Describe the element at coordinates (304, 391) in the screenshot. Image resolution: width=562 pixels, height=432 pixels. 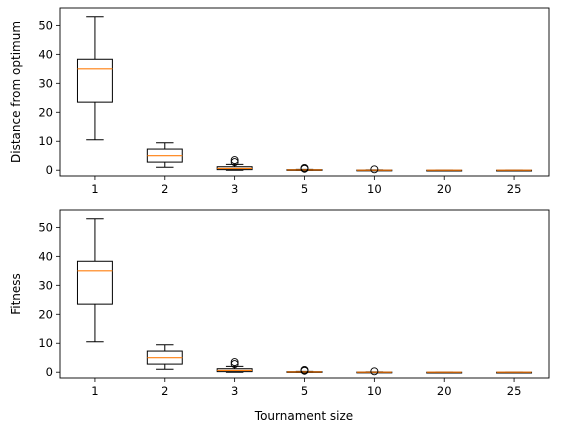
I see `bottom-x-tick-label: 5` at that location.